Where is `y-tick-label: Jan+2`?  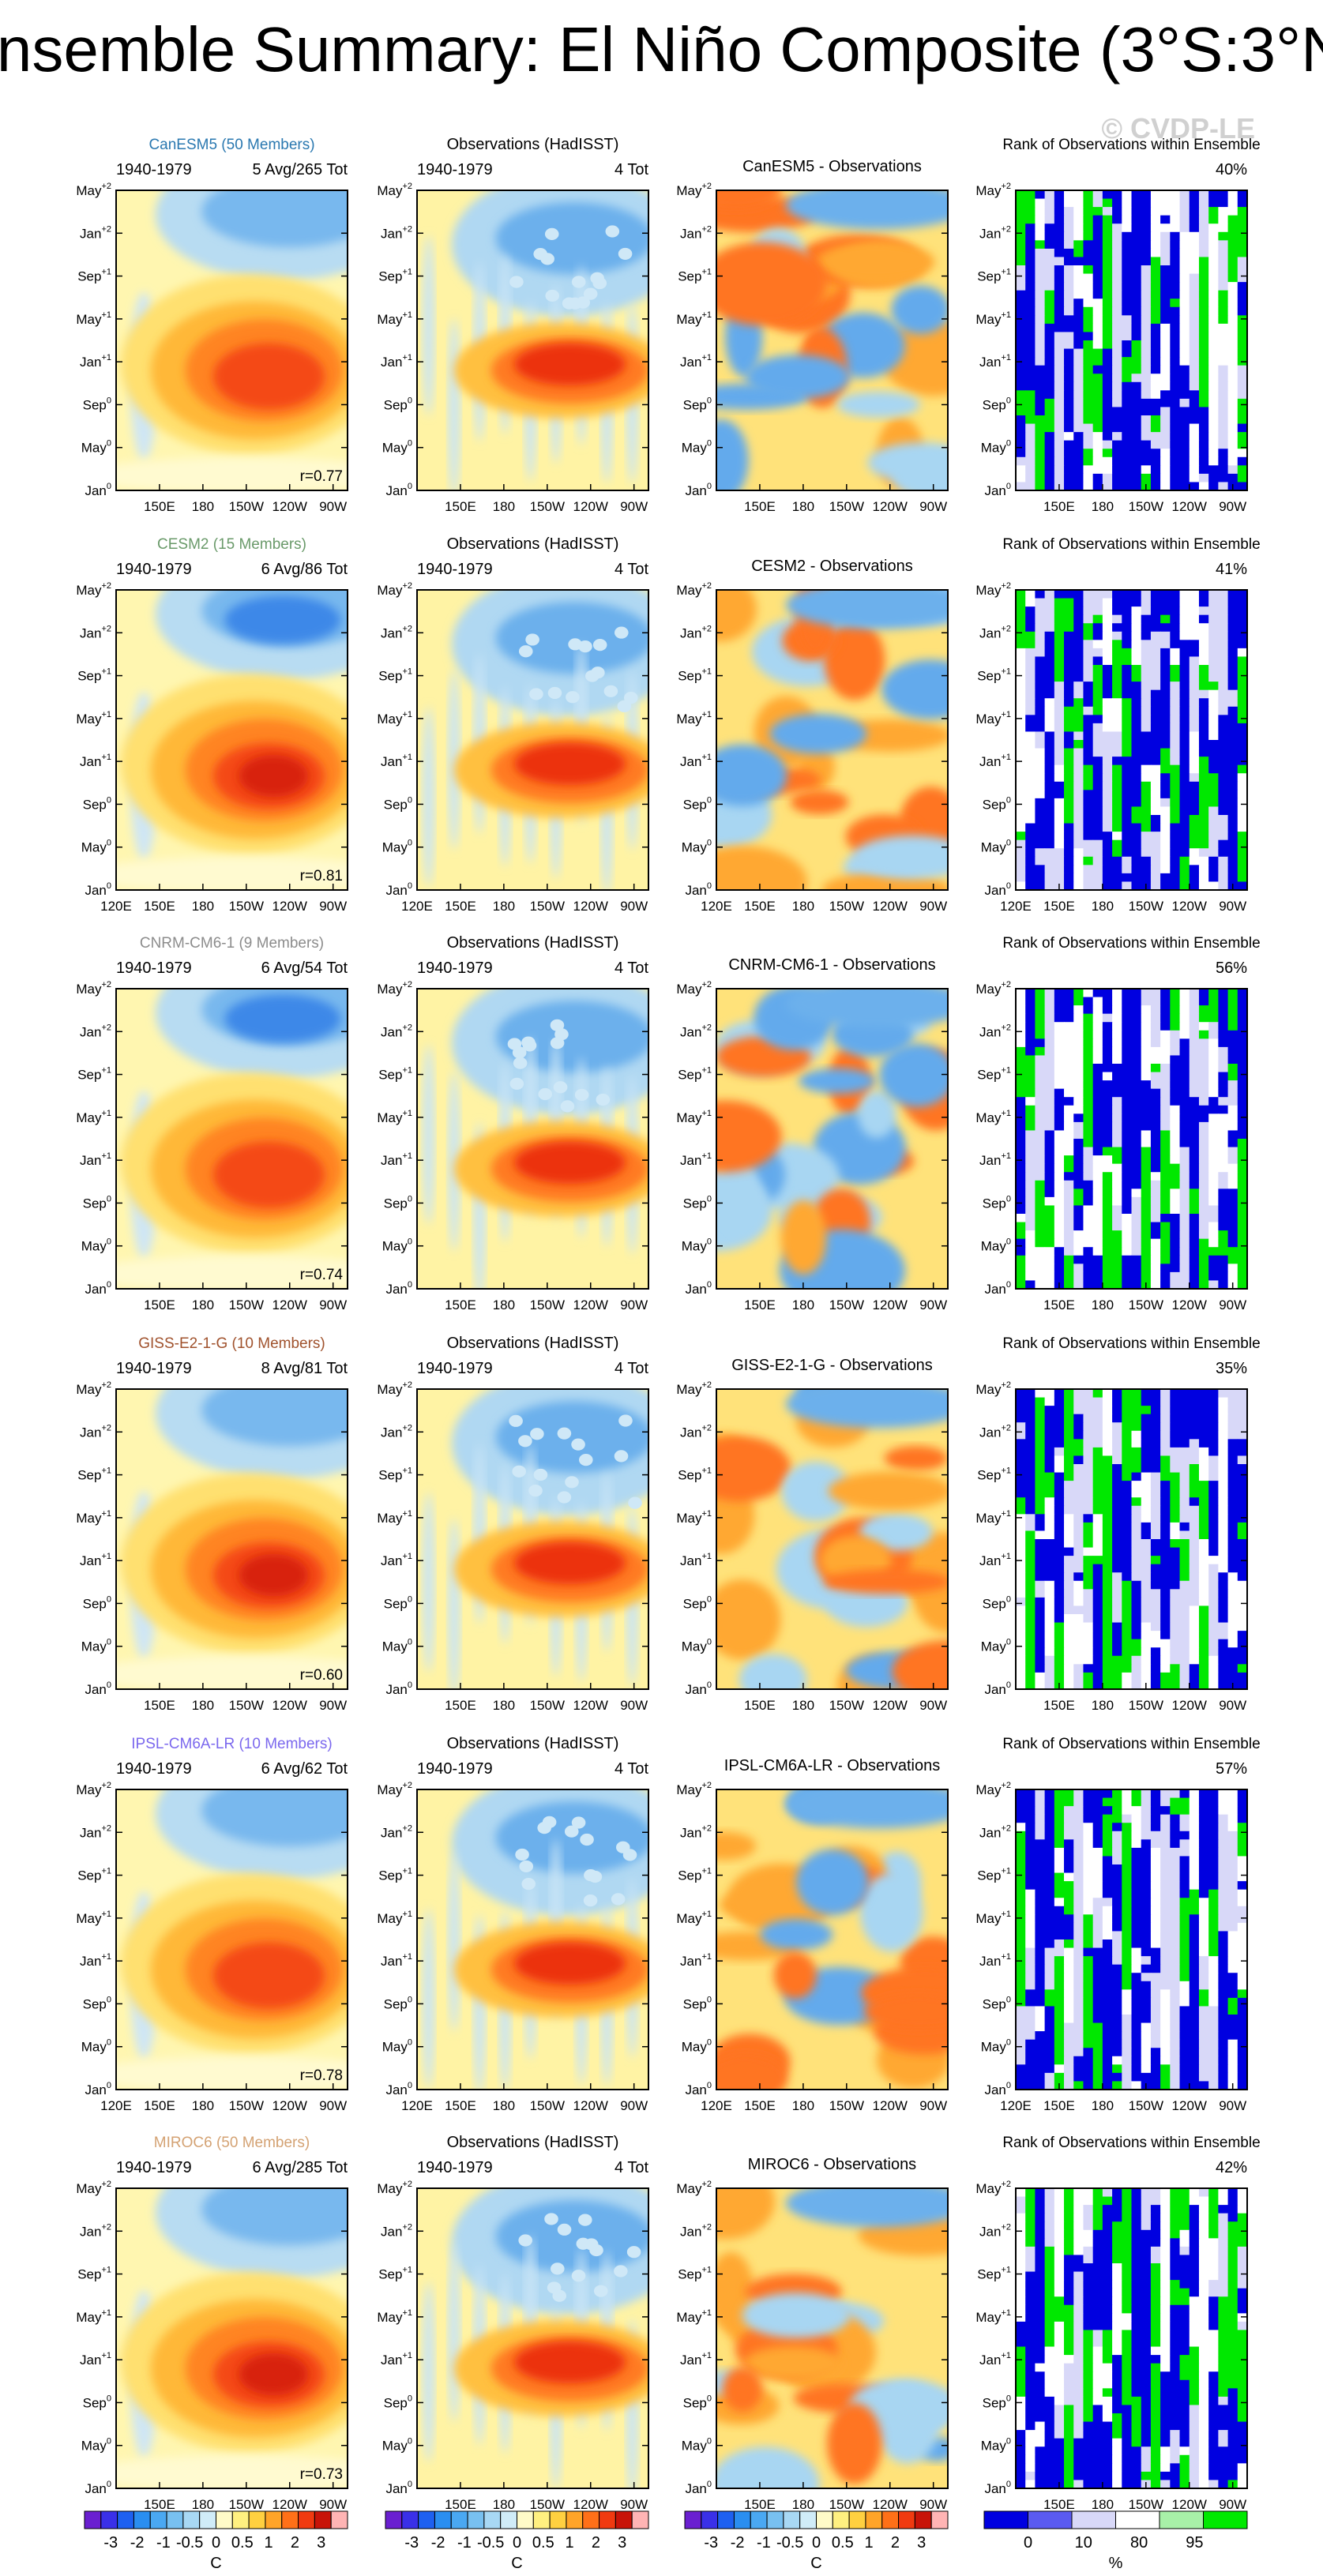 y-tick-label: Jan+2 is located at coordinates (396, 1831).